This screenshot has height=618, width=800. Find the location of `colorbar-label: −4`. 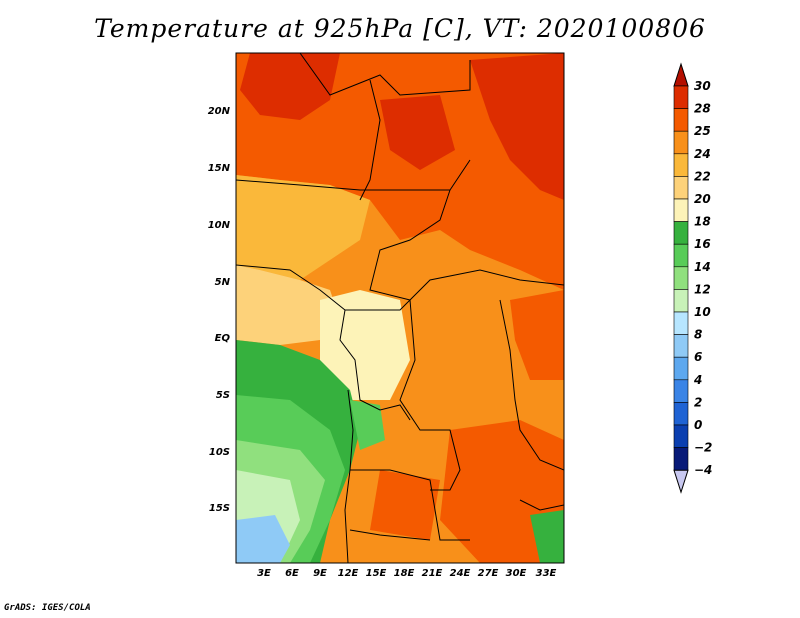

colorbar-label: −4 is located at coordinates (703, 470).